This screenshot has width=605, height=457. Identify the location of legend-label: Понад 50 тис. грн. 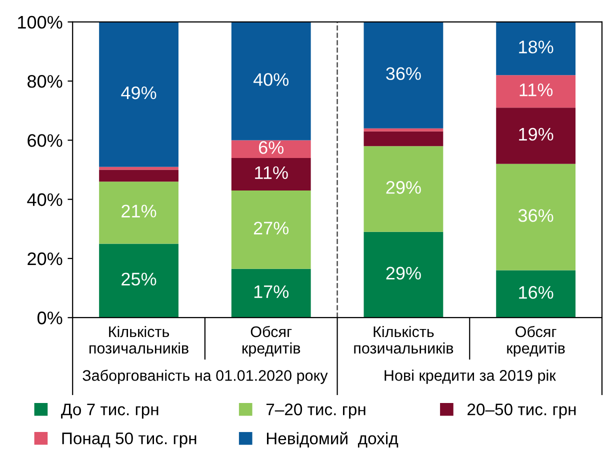
(129, 440).